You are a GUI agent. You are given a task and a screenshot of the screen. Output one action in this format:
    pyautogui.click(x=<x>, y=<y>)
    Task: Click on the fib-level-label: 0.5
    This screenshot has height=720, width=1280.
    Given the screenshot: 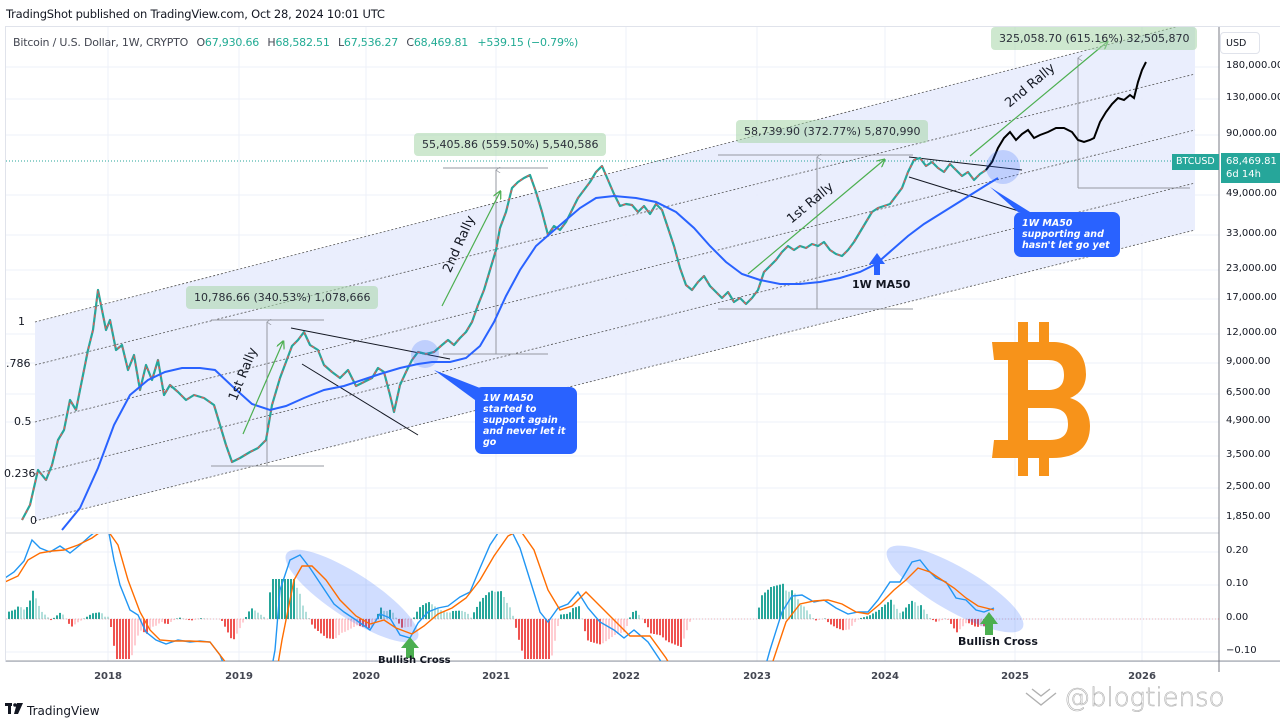 What is the action you would take?
    pyautogui.click(x=23, y=421)
    